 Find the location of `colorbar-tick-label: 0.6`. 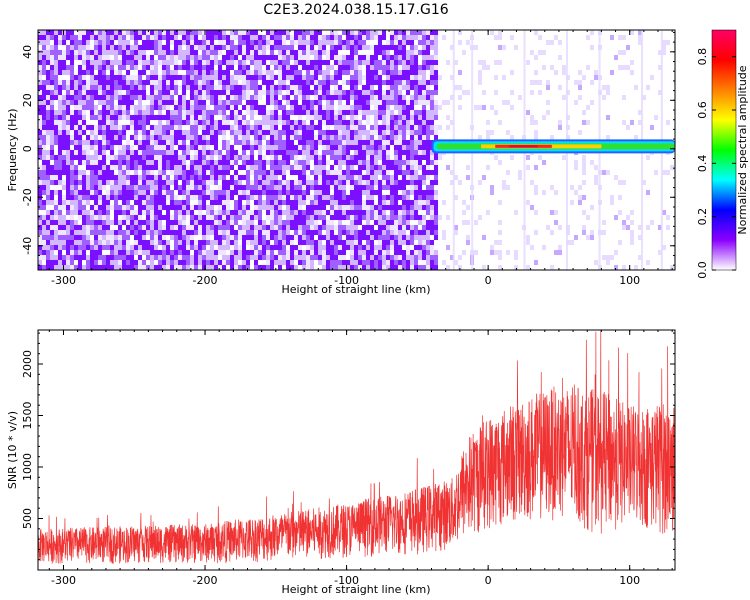

colorbar-tick-label: 0.6 is located at coordinates (702, 110).